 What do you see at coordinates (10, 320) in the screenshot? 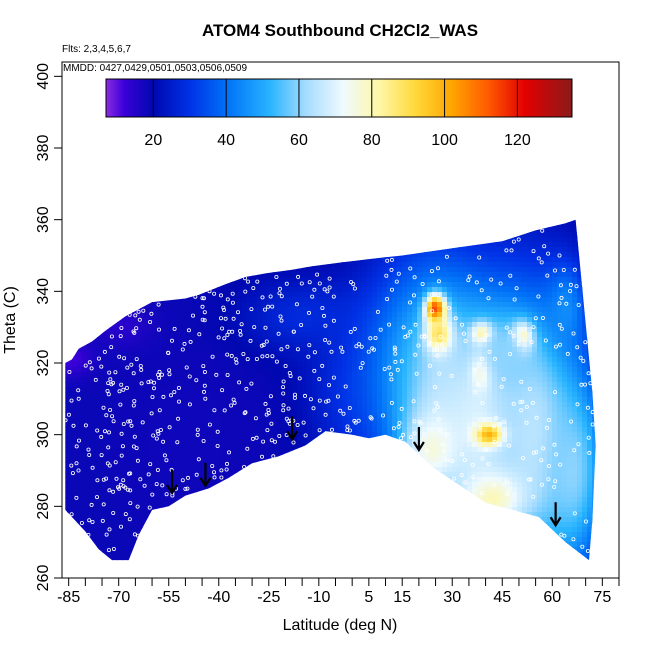
I see `y-axis-label: Theta (C)` at bounding box center [10, 320].